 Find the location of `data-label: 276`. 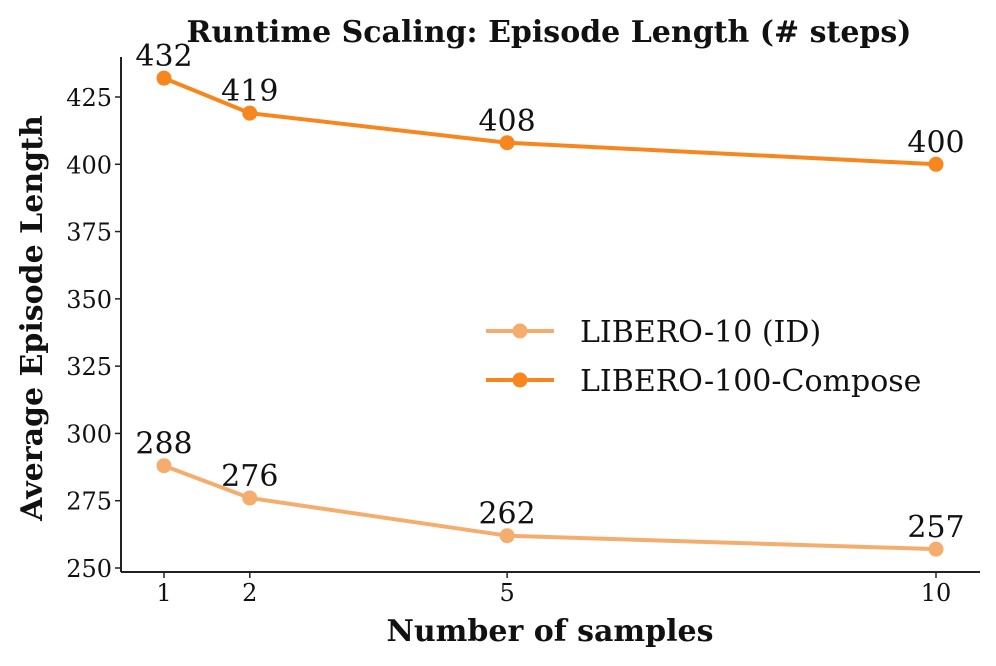

data-label: 276 is located at coordinates (249, 476).